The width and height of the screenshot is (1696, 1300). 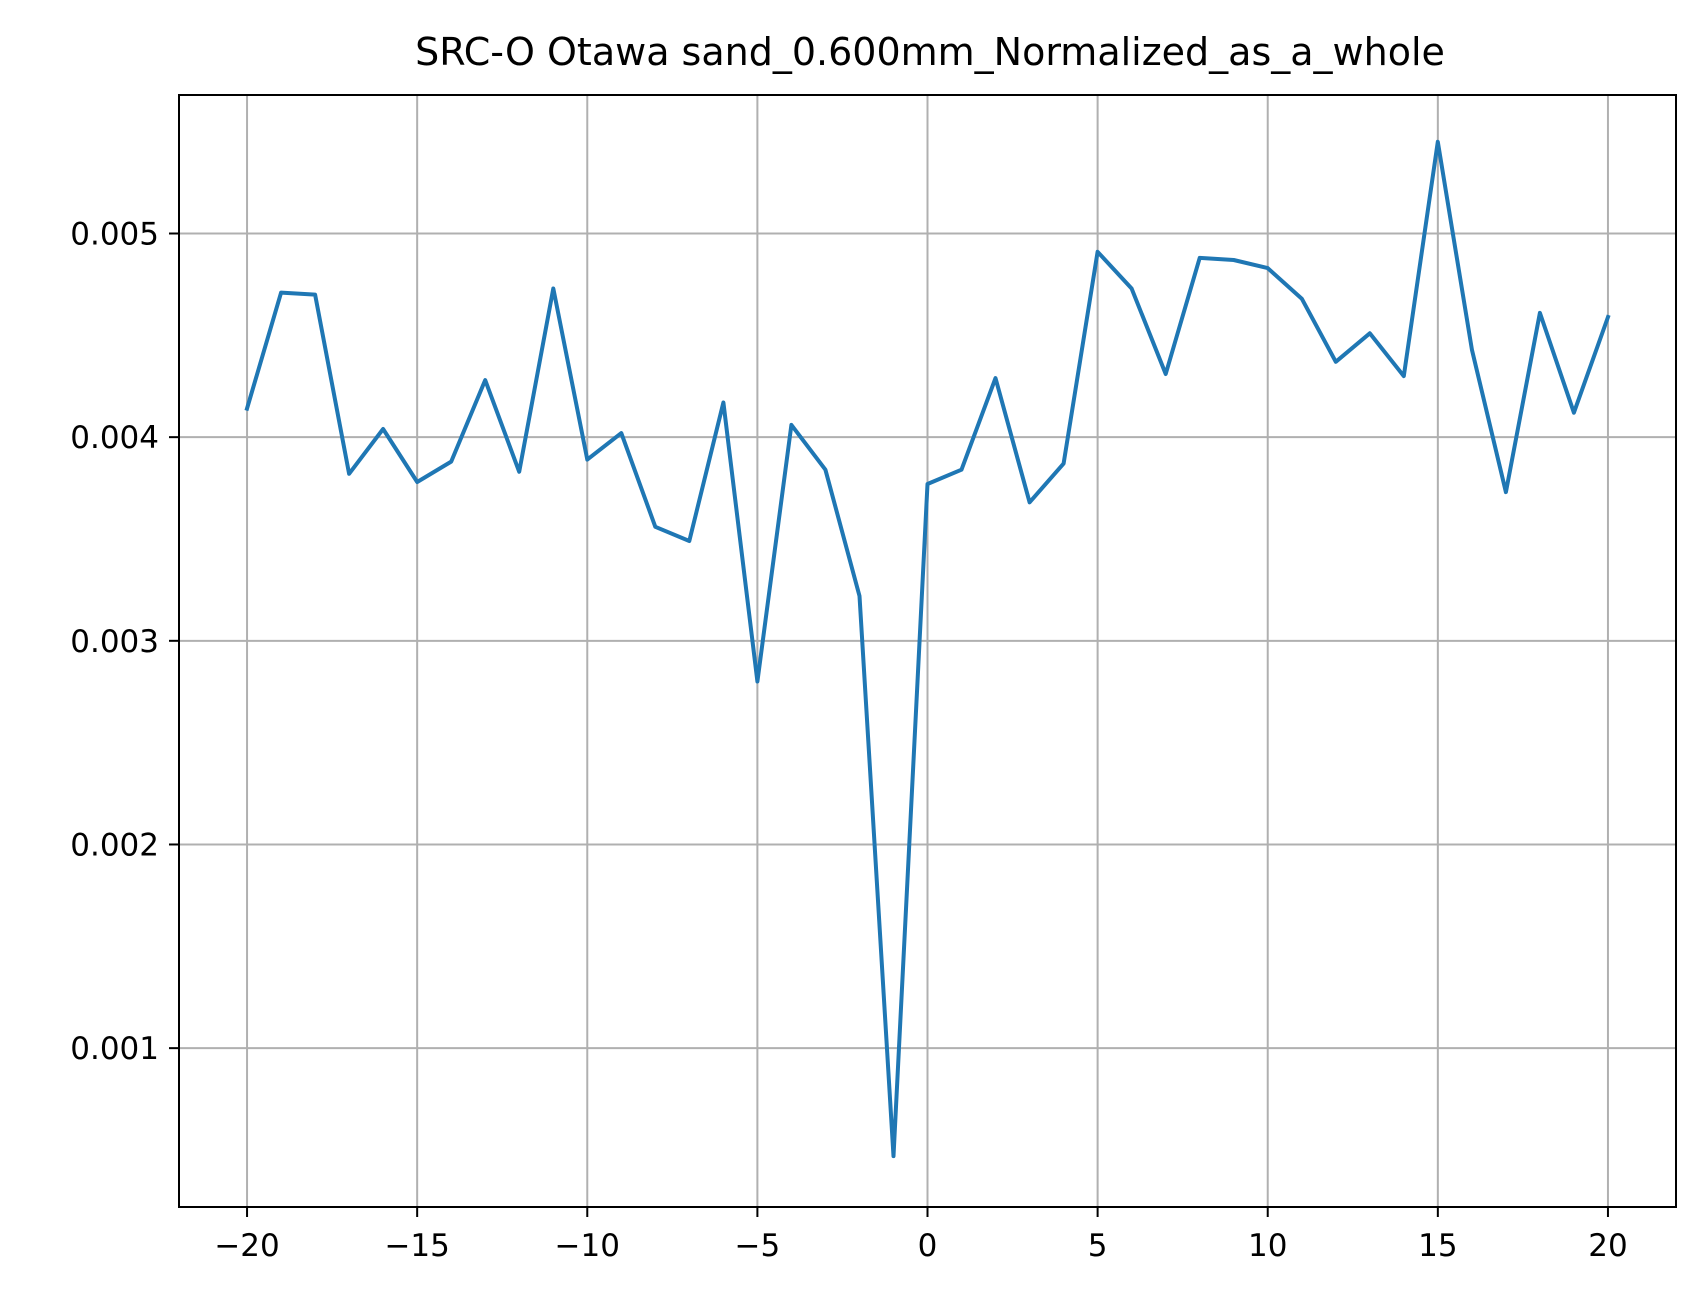 I want to click on x-tick-label: −10, so click(x=587, y=1246).